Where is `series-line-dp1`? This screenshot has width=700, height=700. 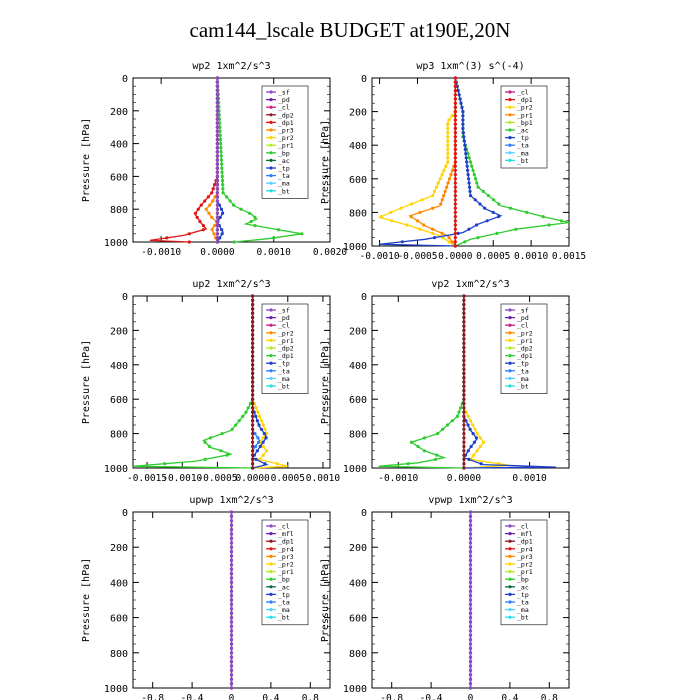
series-line-dp1 is located at coordinates (184, 160).